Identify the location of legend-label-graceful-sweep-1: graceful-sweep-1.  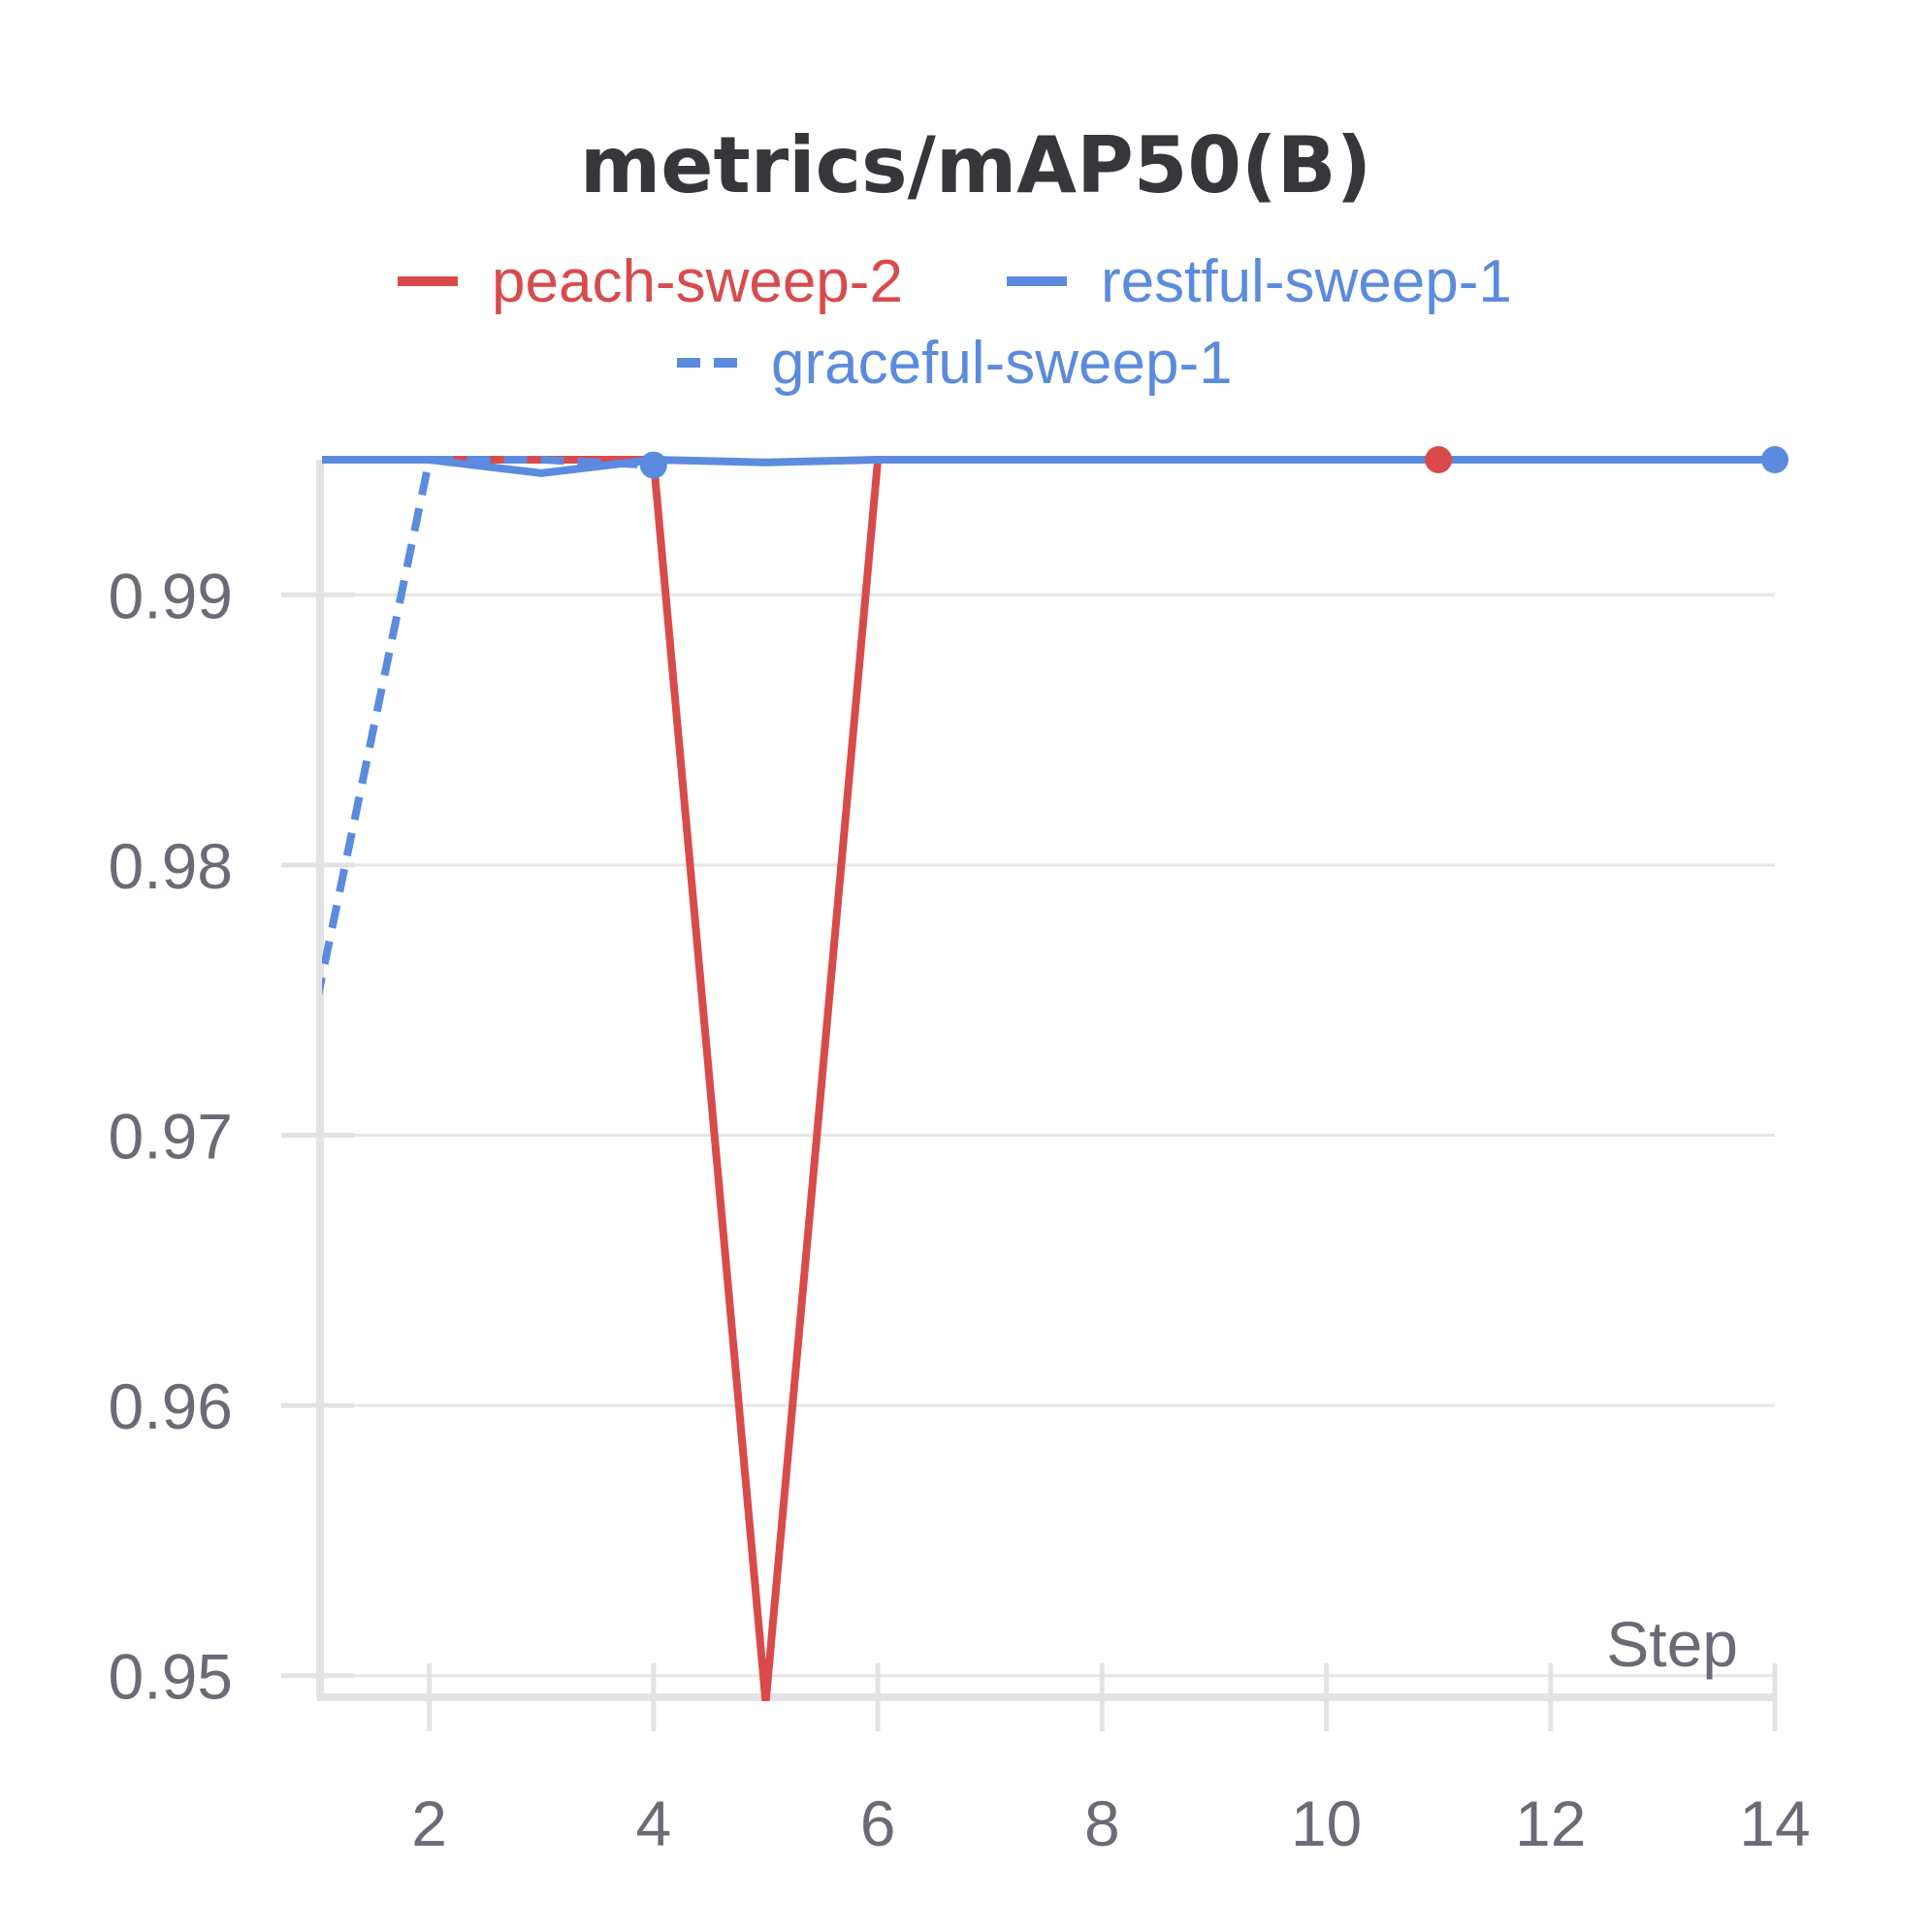
(1002, 363).